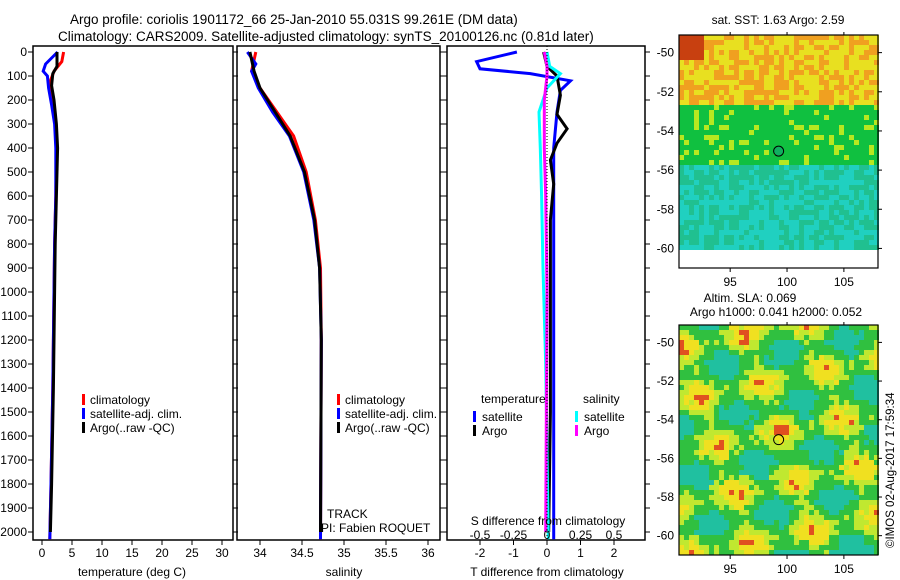 The image size is (900, 580). Describe the element at coordinates (17, 76) in the screenshot. I see `y-tick-label: 100` at that location.